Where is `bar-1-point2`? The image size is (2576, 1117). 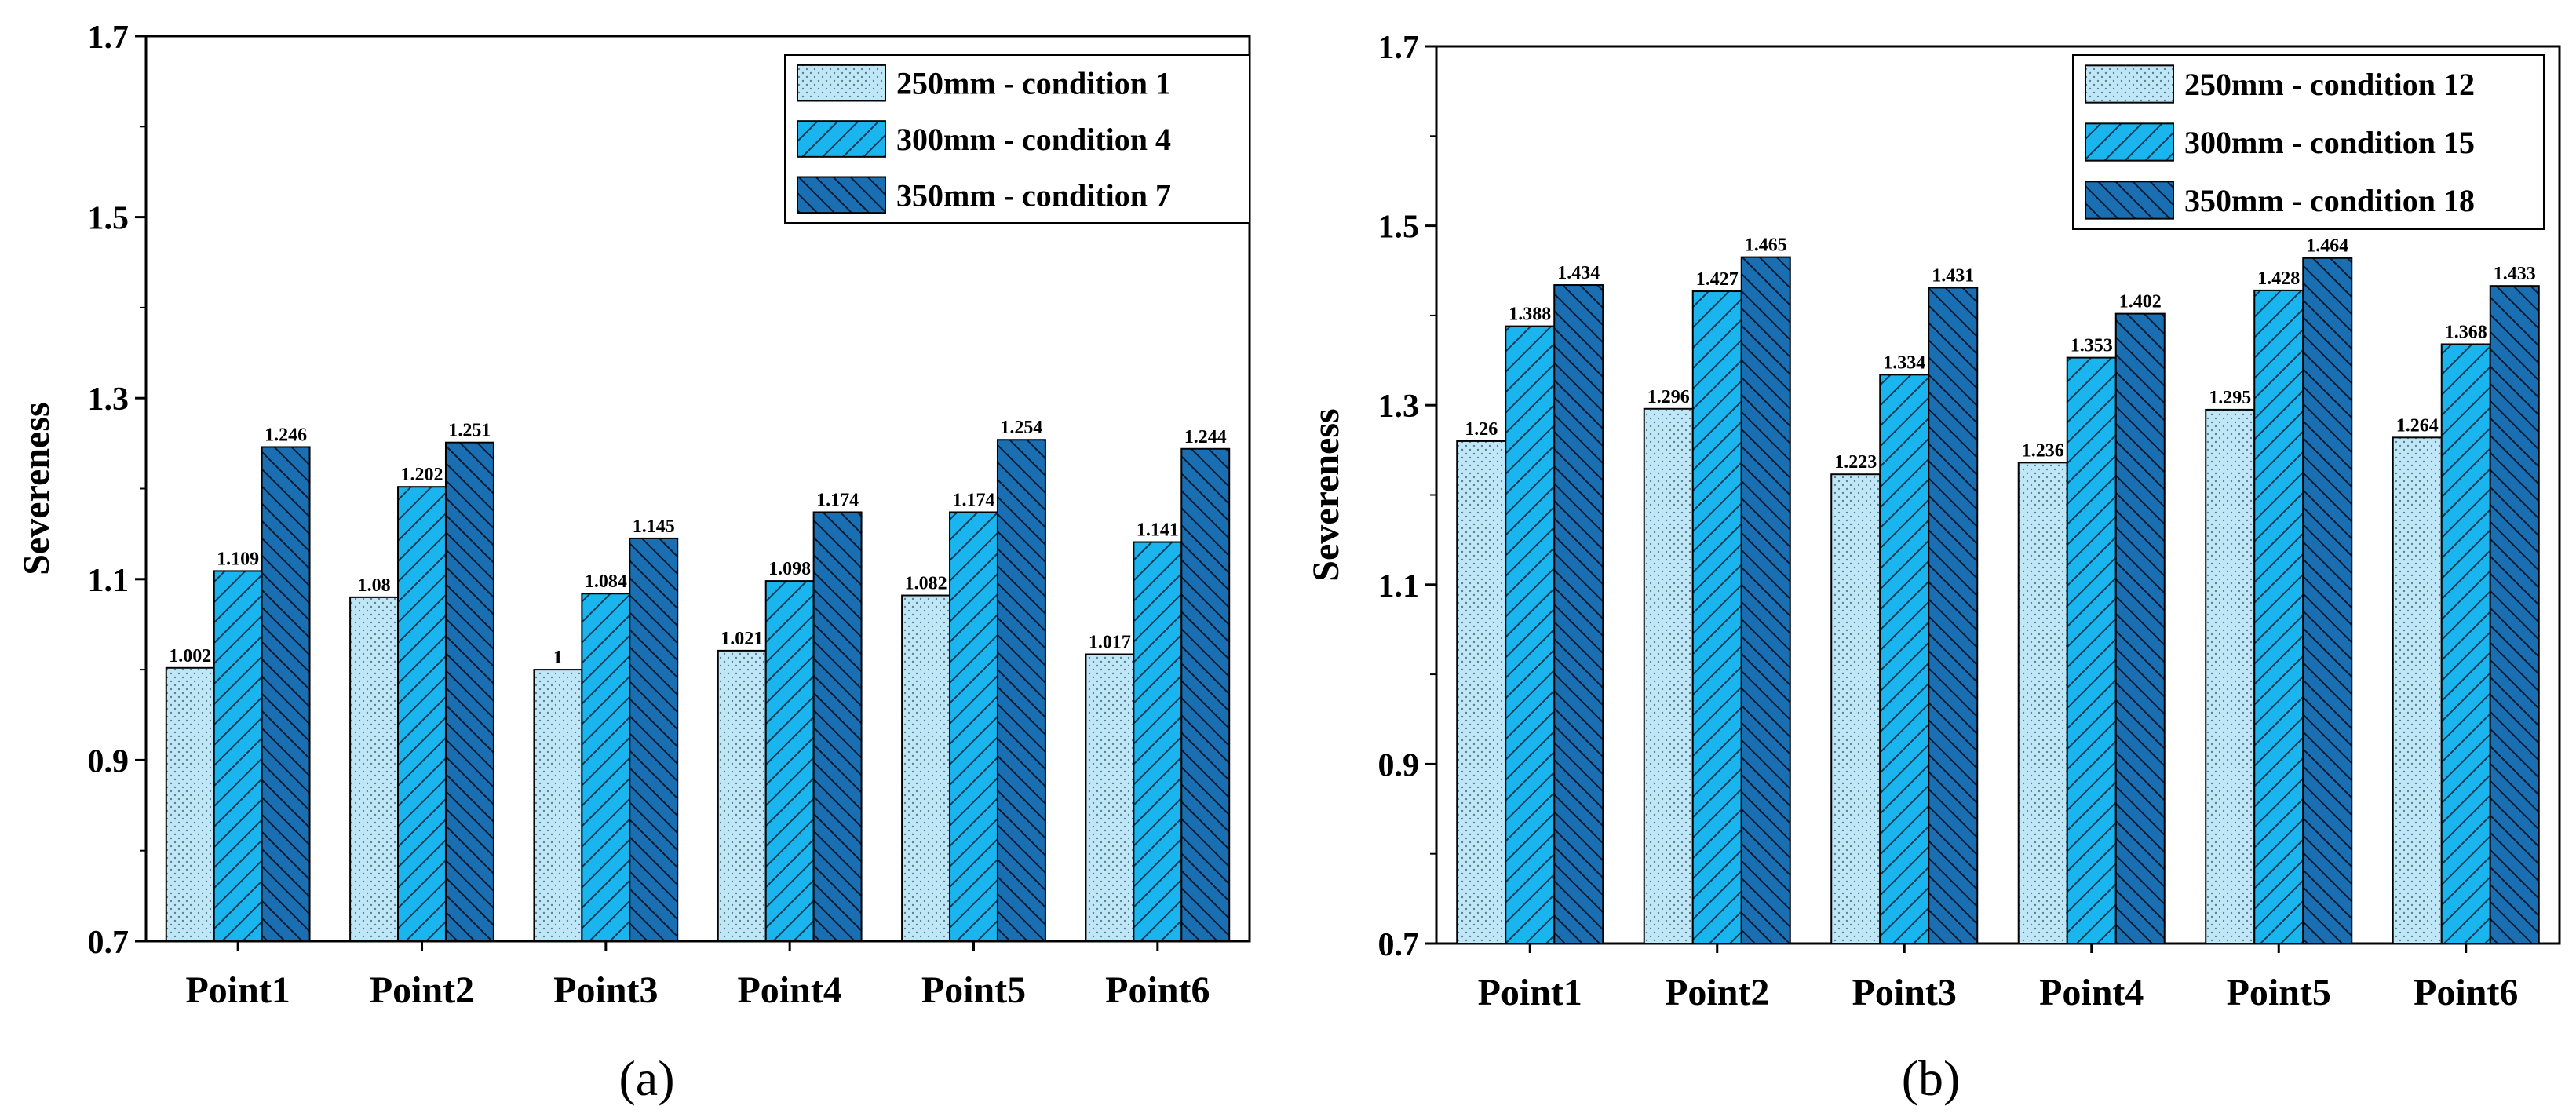 bar-1-point2 is located at coordinates (1669, 675).